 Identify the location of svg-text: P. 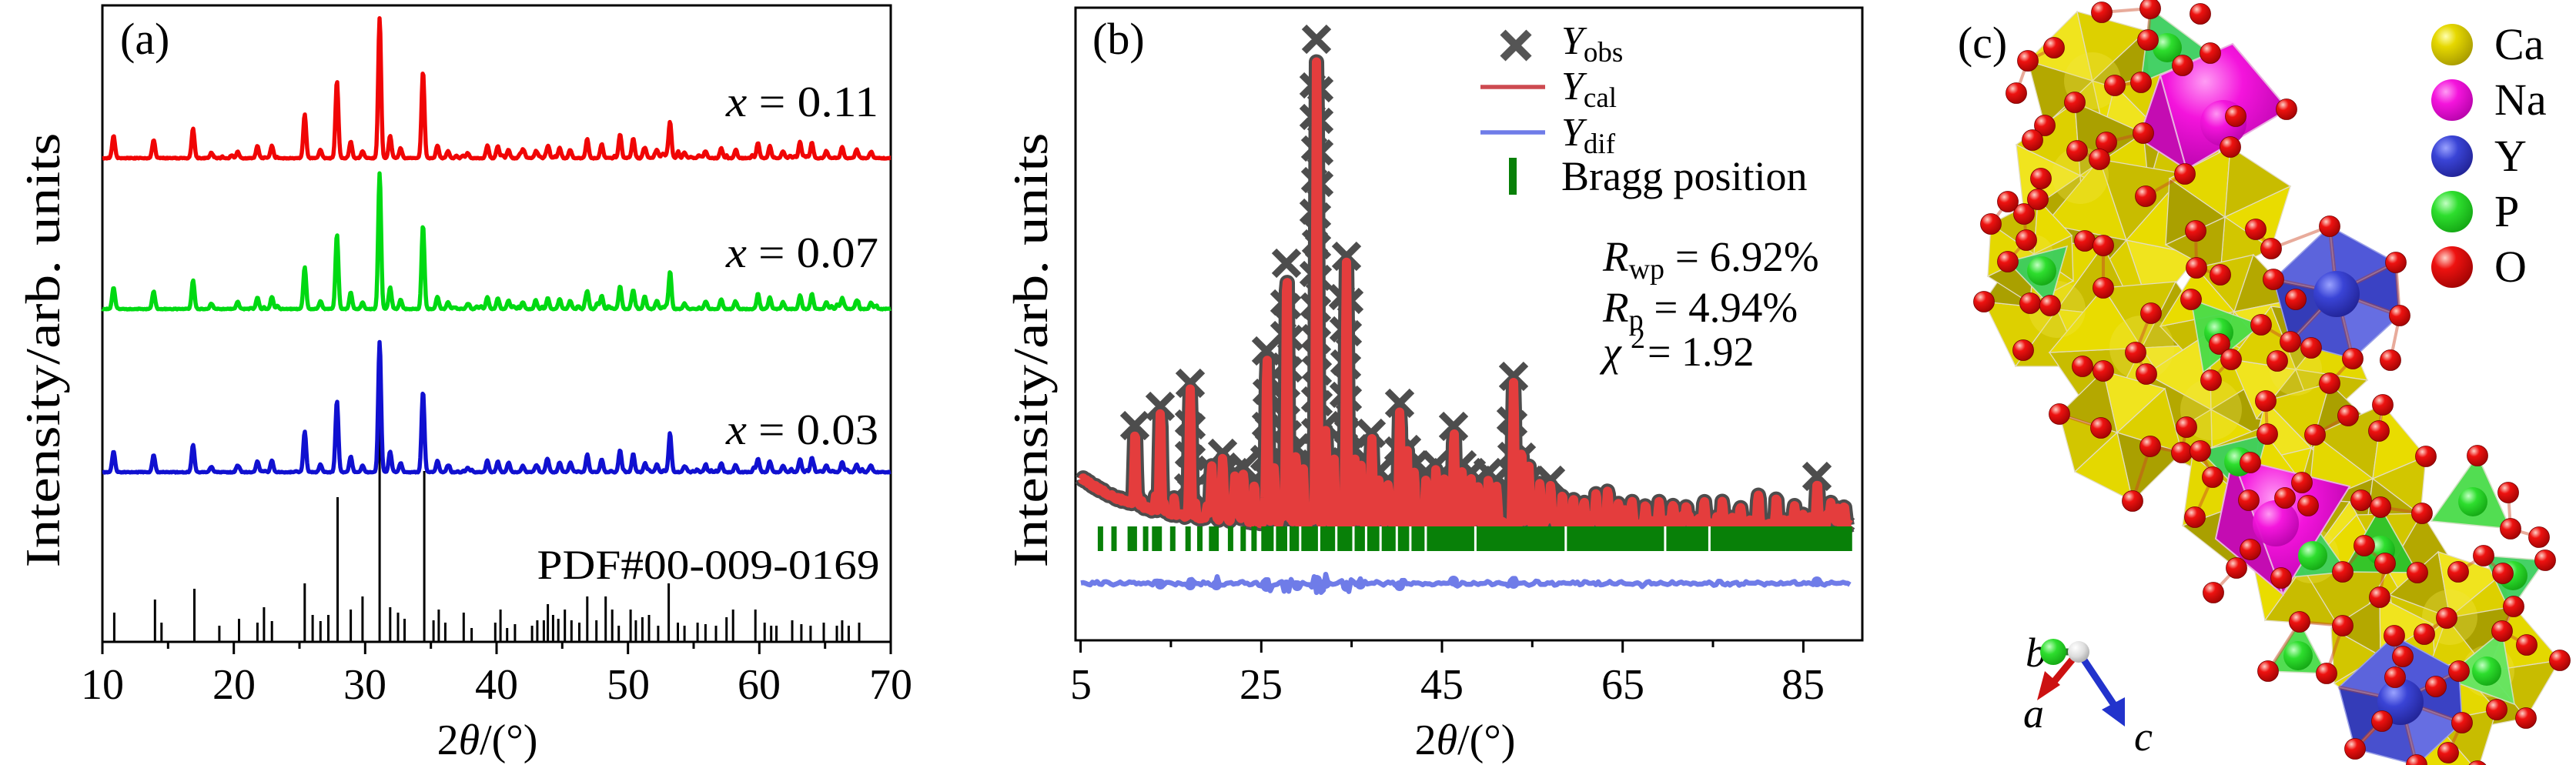
(2506, 211).